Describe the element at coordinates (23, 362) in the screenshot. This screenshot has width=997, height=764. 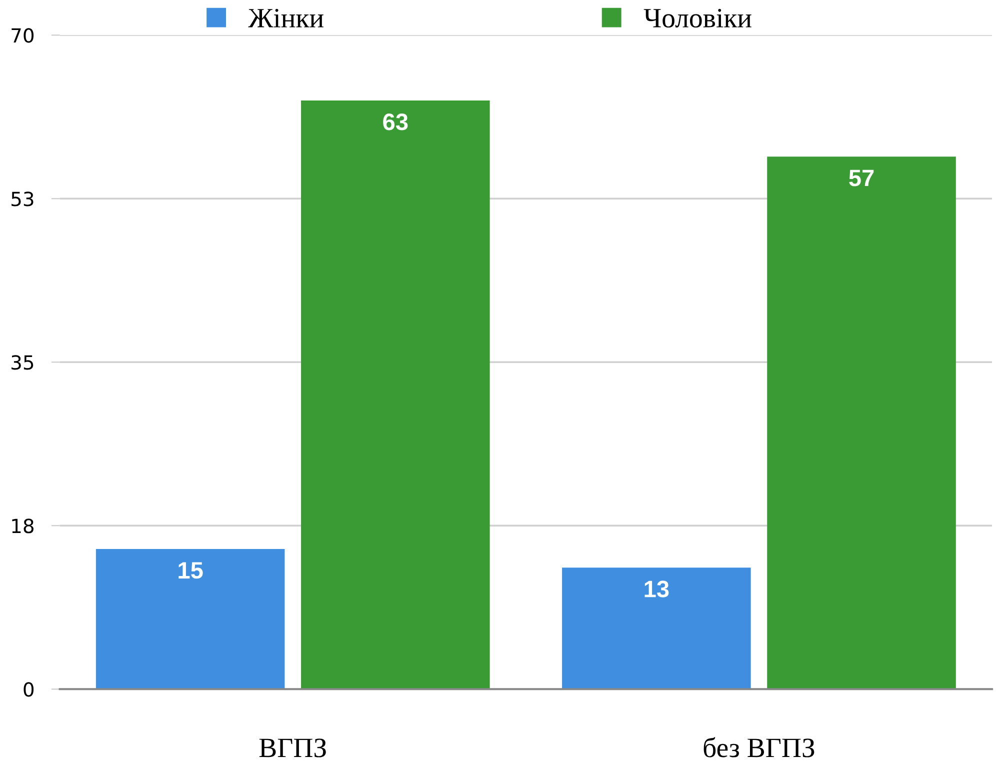
I see `y-tick-label: 35` at that location.